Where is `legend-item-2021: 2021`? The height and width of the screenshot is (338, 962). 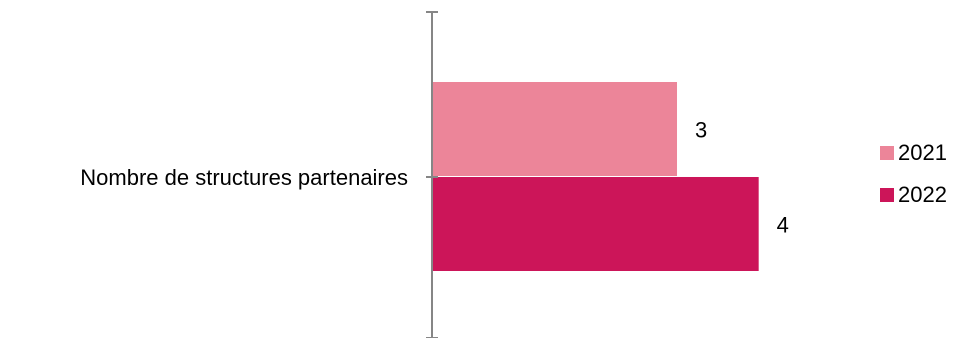 legend-item-2021: 2021 is located at coordinates (913, 152).